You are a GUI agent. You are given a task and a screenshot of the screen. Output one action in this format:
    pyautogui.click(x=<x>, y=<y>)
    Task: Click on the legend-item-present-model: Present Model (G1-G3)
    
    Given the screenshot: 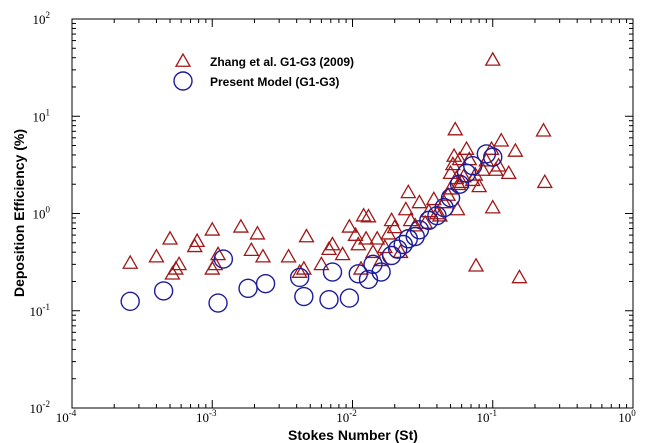 What is the action you would take?
    pyautogui.click(x=256, y=81)
    